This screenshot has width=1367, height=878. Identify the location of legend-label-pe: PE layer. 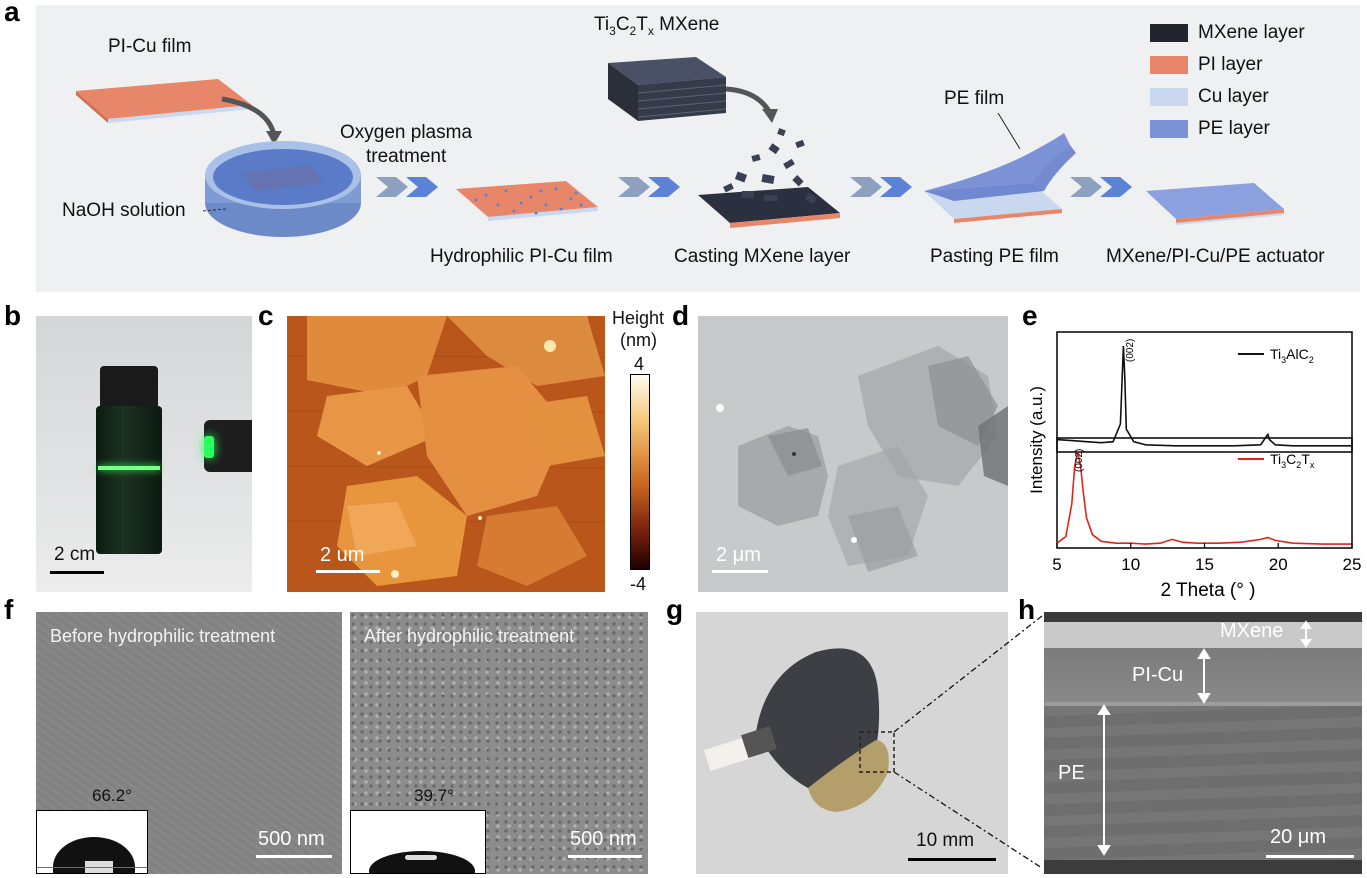
(1234, 128).